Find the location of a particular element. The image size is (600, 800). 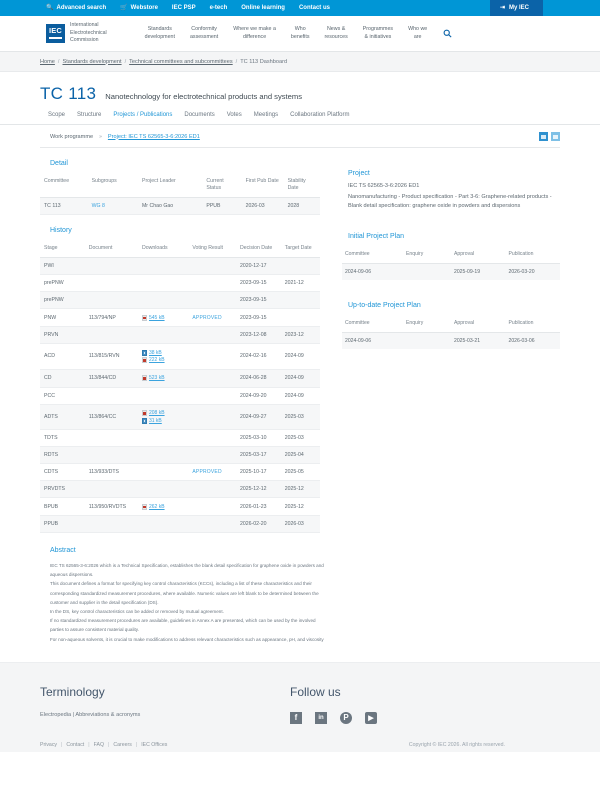

iec-logo-mark: IEC is located at coordinates (55, 33).